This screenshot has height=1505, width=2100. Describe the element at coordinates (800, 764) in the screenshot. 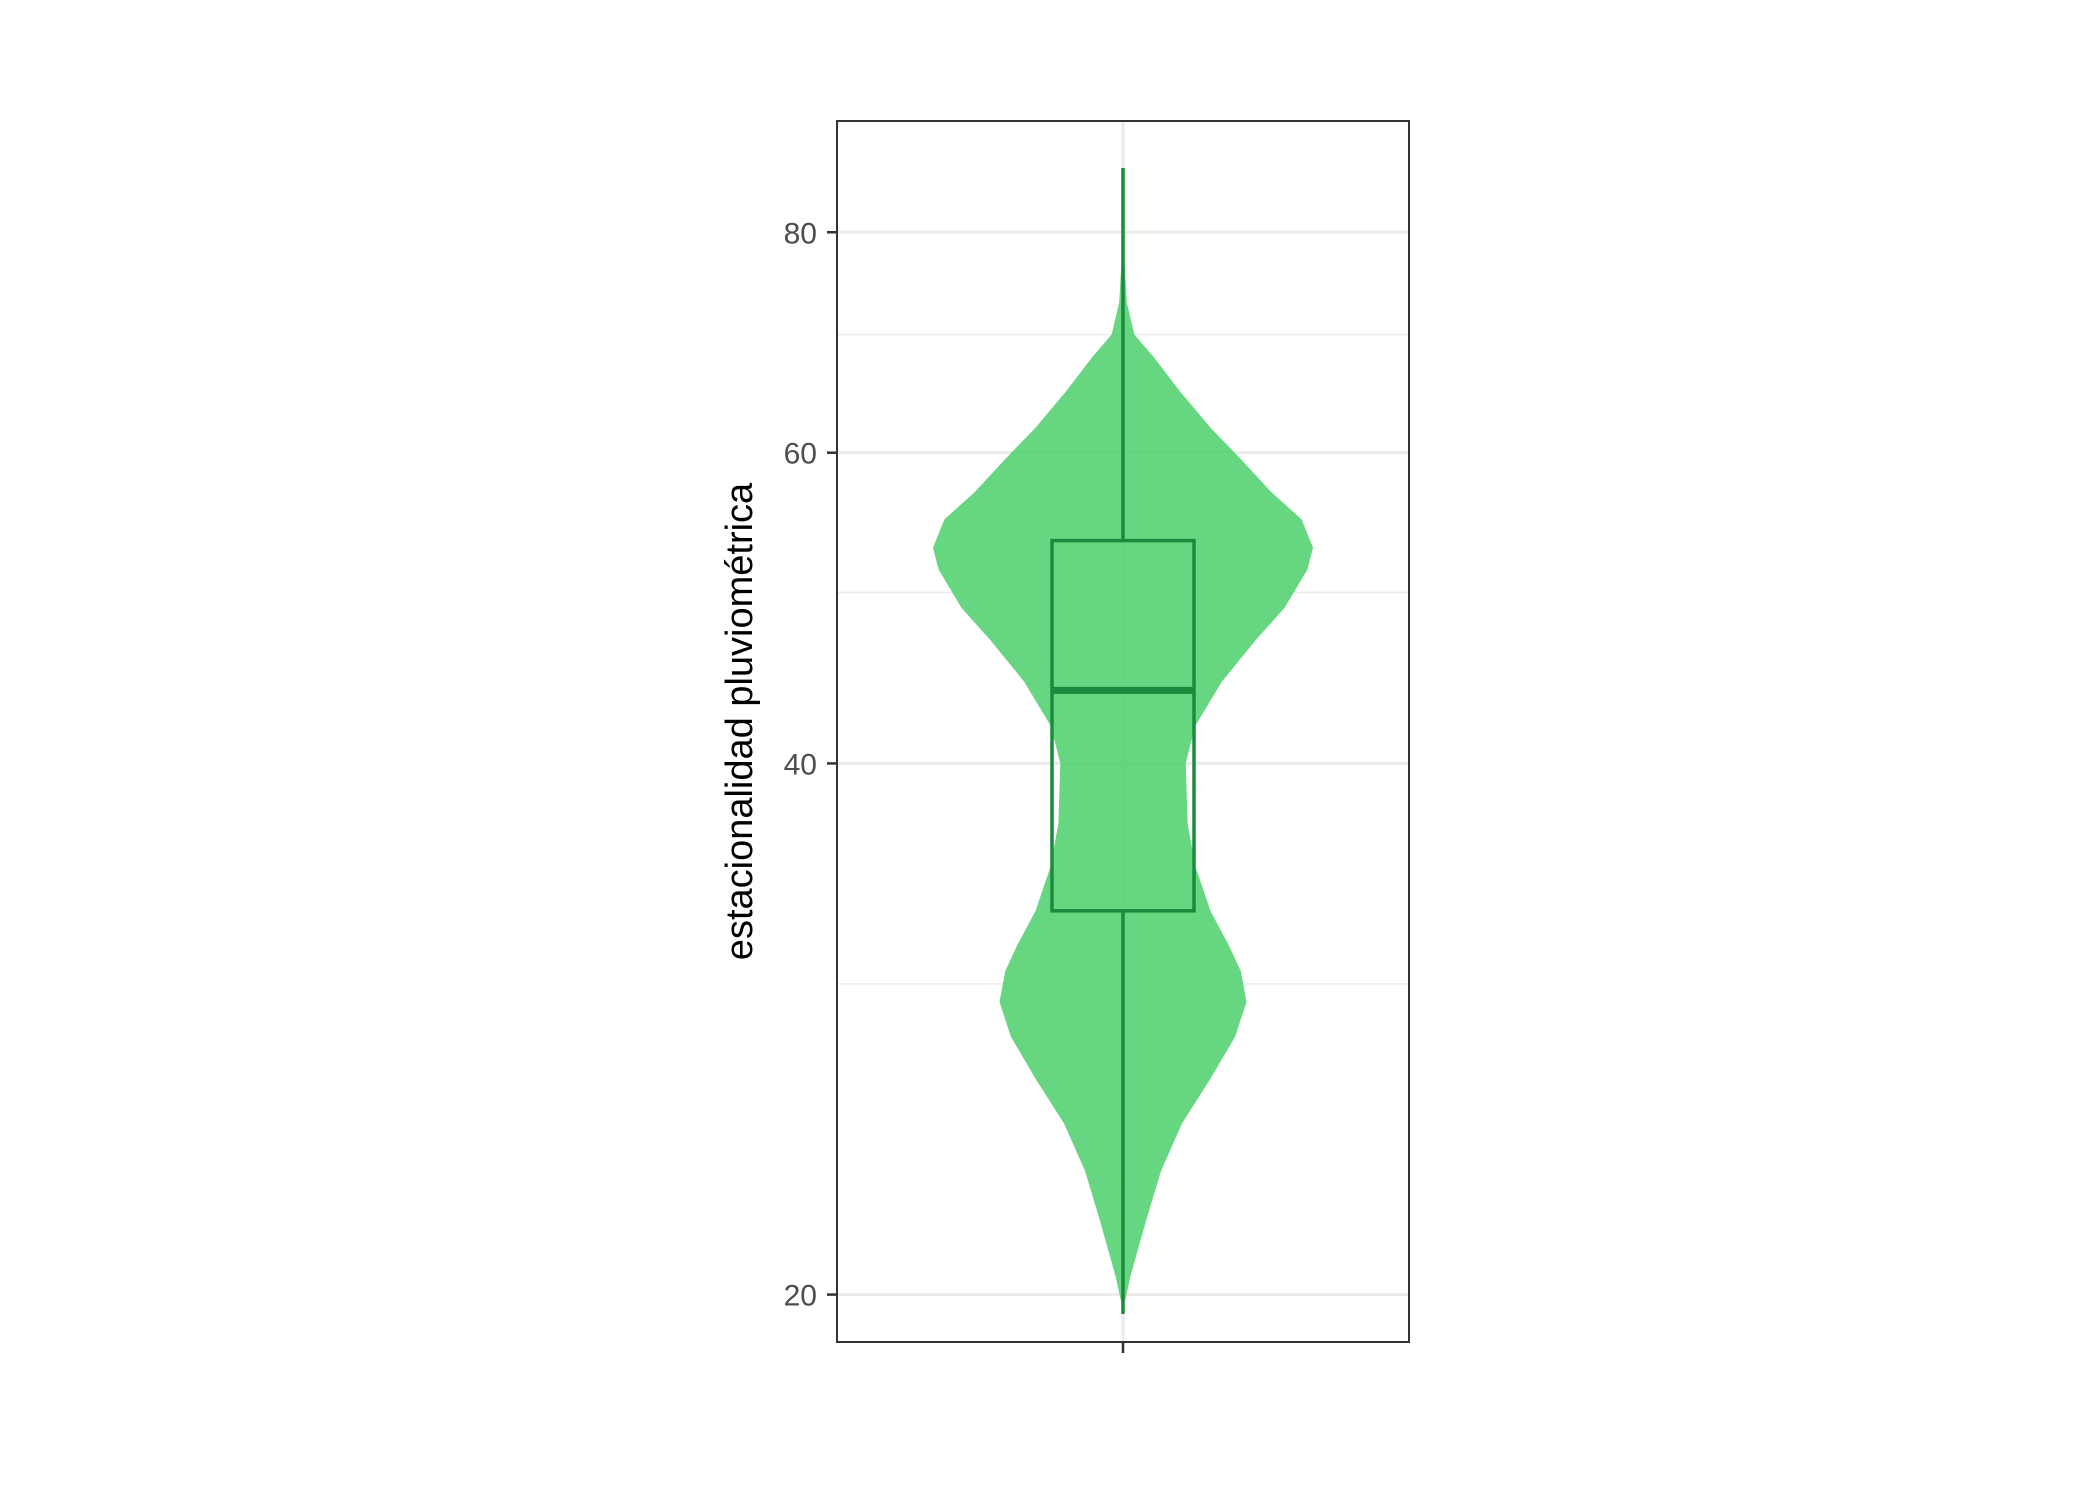

I see `y-tick-label-40: 40` at that location.